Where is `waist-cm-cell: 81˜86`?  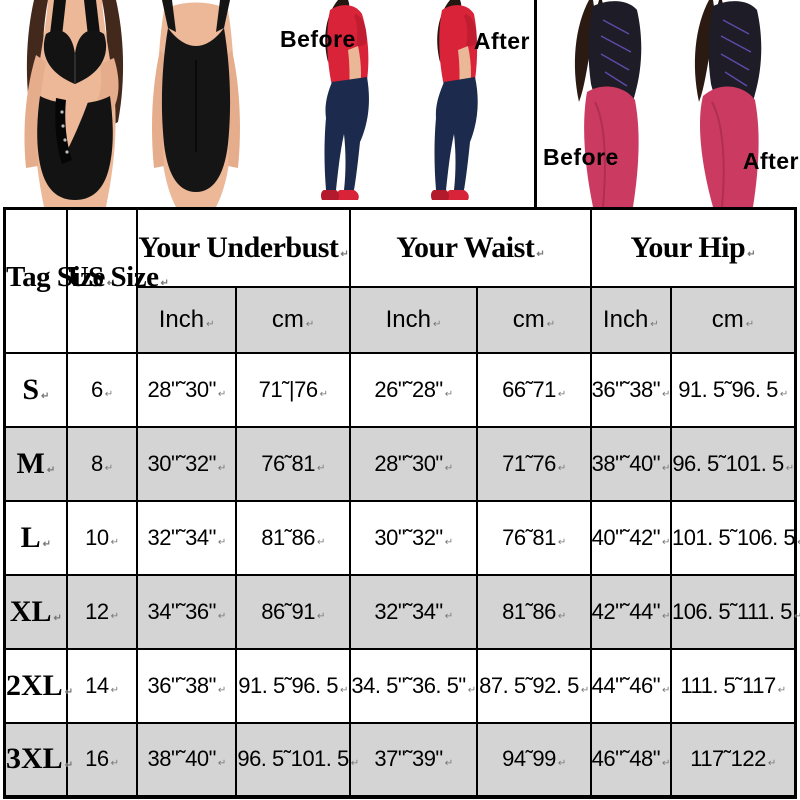
waist-cm-cell: 81˜86 is located at coordinates (534, 611).